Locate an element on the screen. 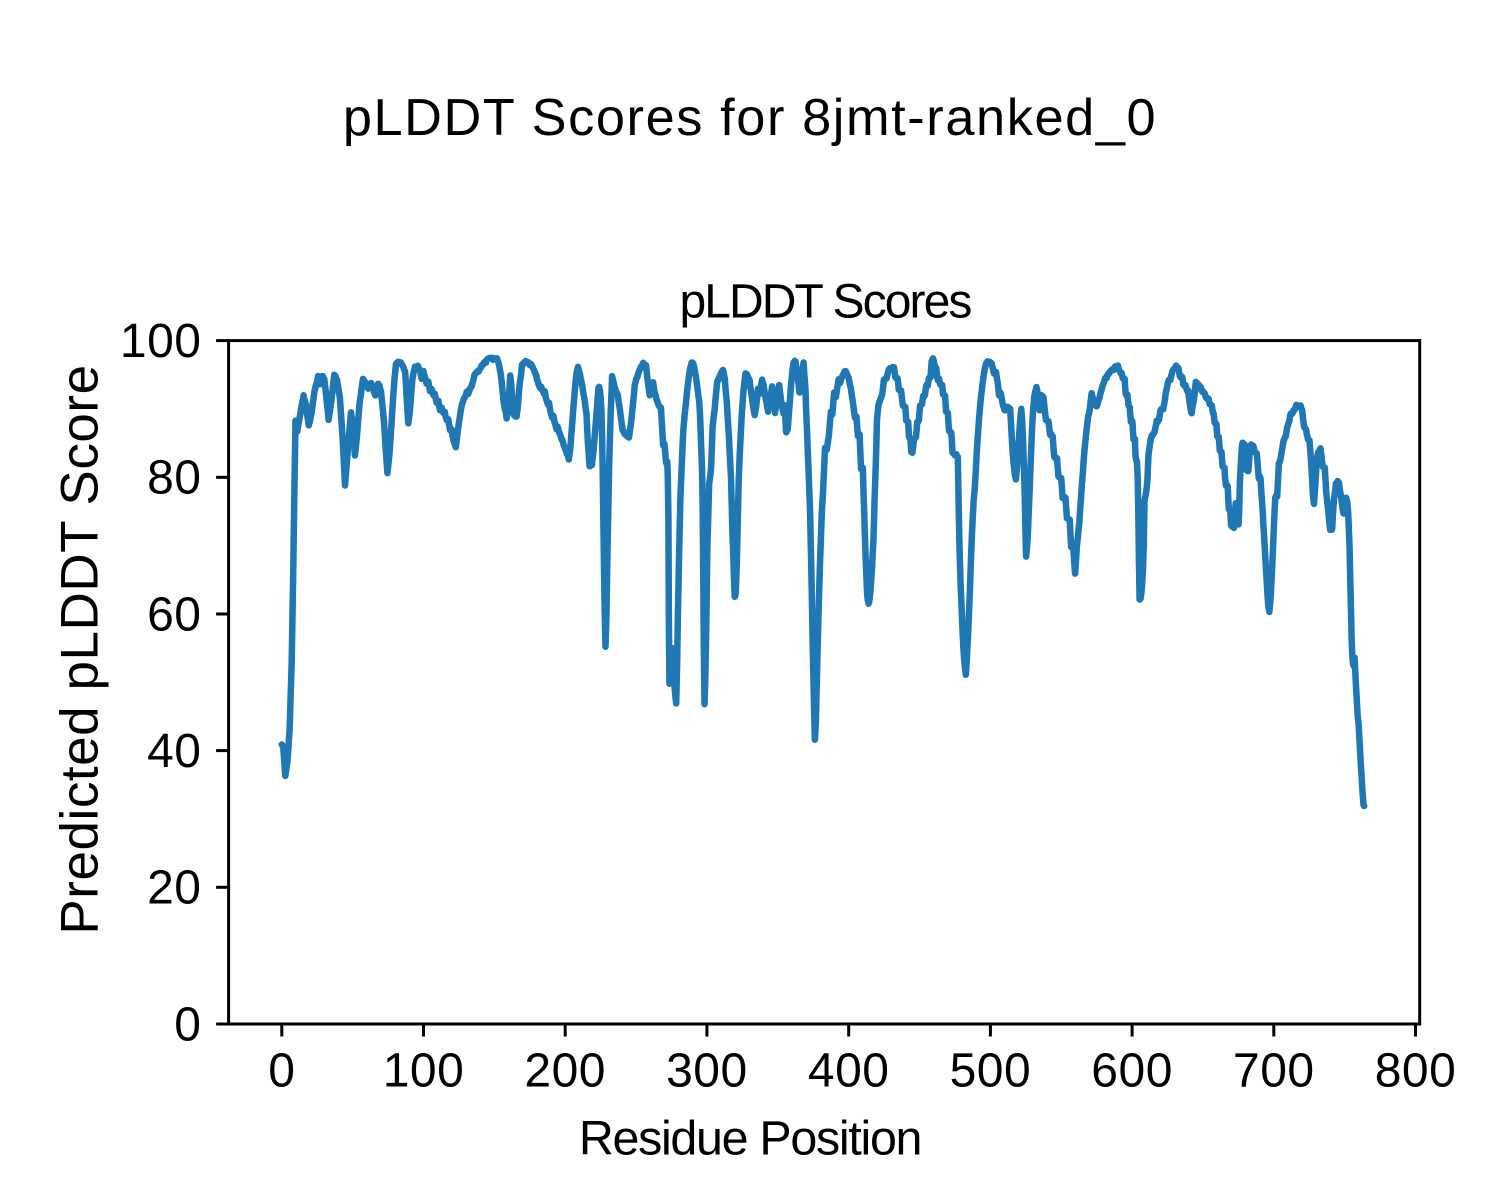 The width and height of the screenshot is (1500, 1200). svg-text: 800 is located at coordinates (1416, 1070).